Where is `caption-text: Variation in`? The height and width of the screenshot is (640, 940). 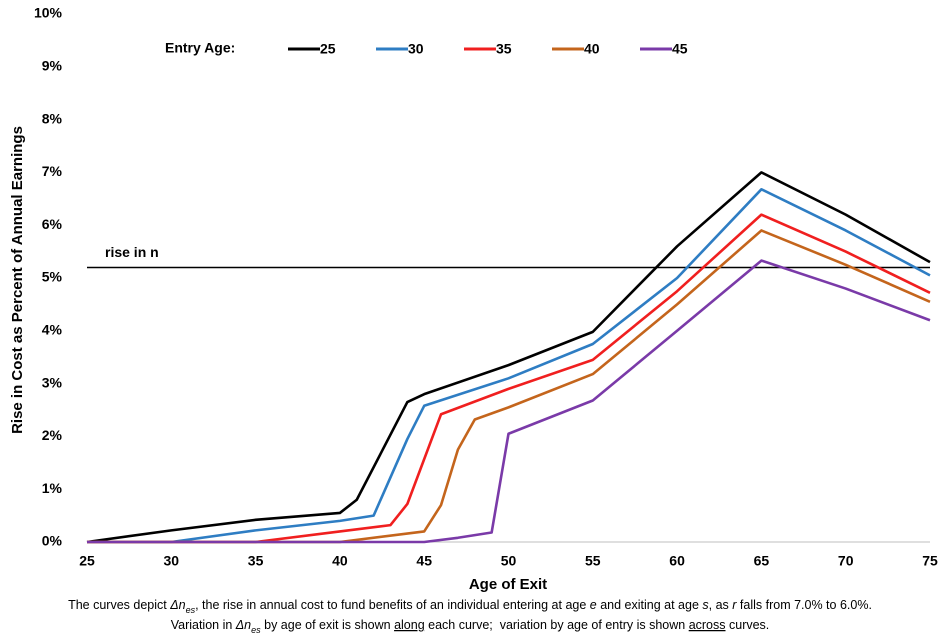
caption-text: Variation in is located at coordinates (203, 625).